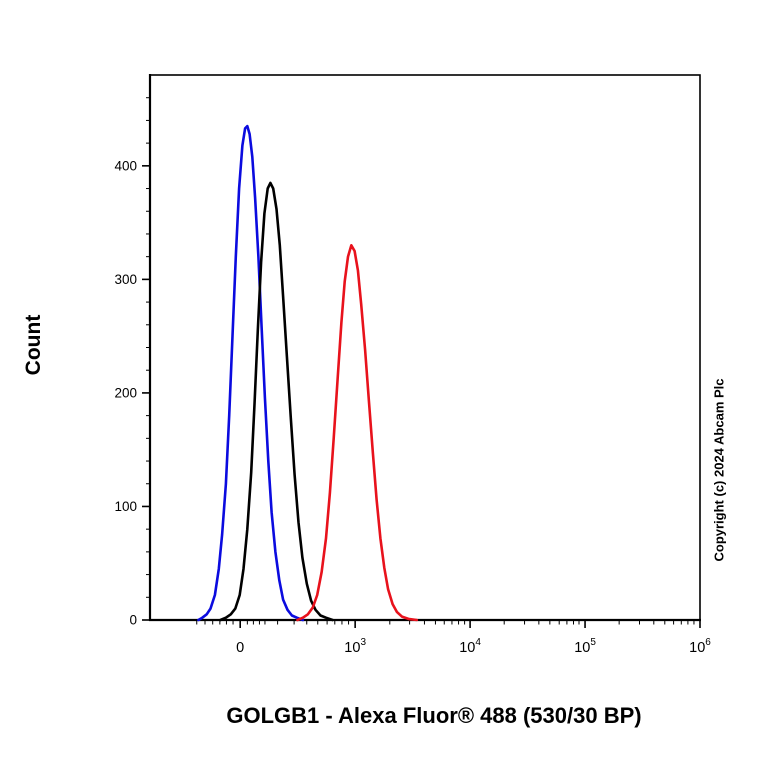 The image size is (768, 768). I want to click on y-tick-label: 0, so click(133, 620).